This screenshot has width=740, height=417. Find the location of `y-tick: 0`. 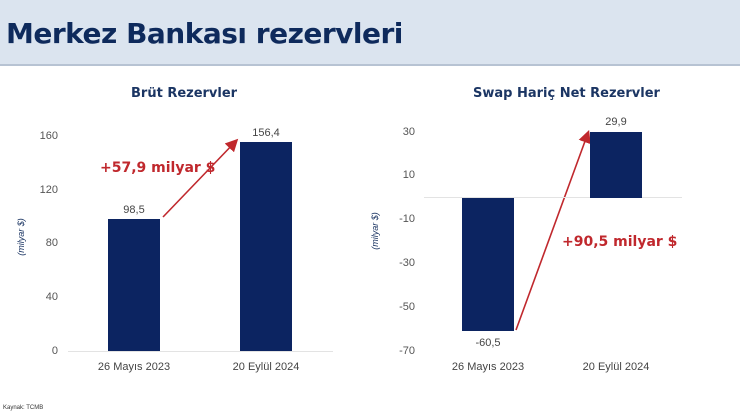

y-tick: 0 is located at coordinates (54, 351).